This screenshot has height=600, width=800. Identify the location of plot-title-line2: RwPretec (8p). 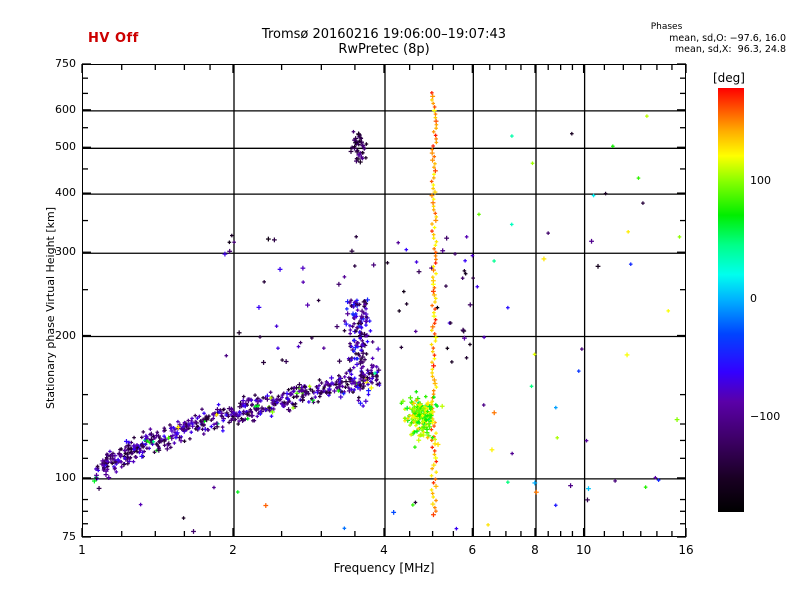
(384, 49).